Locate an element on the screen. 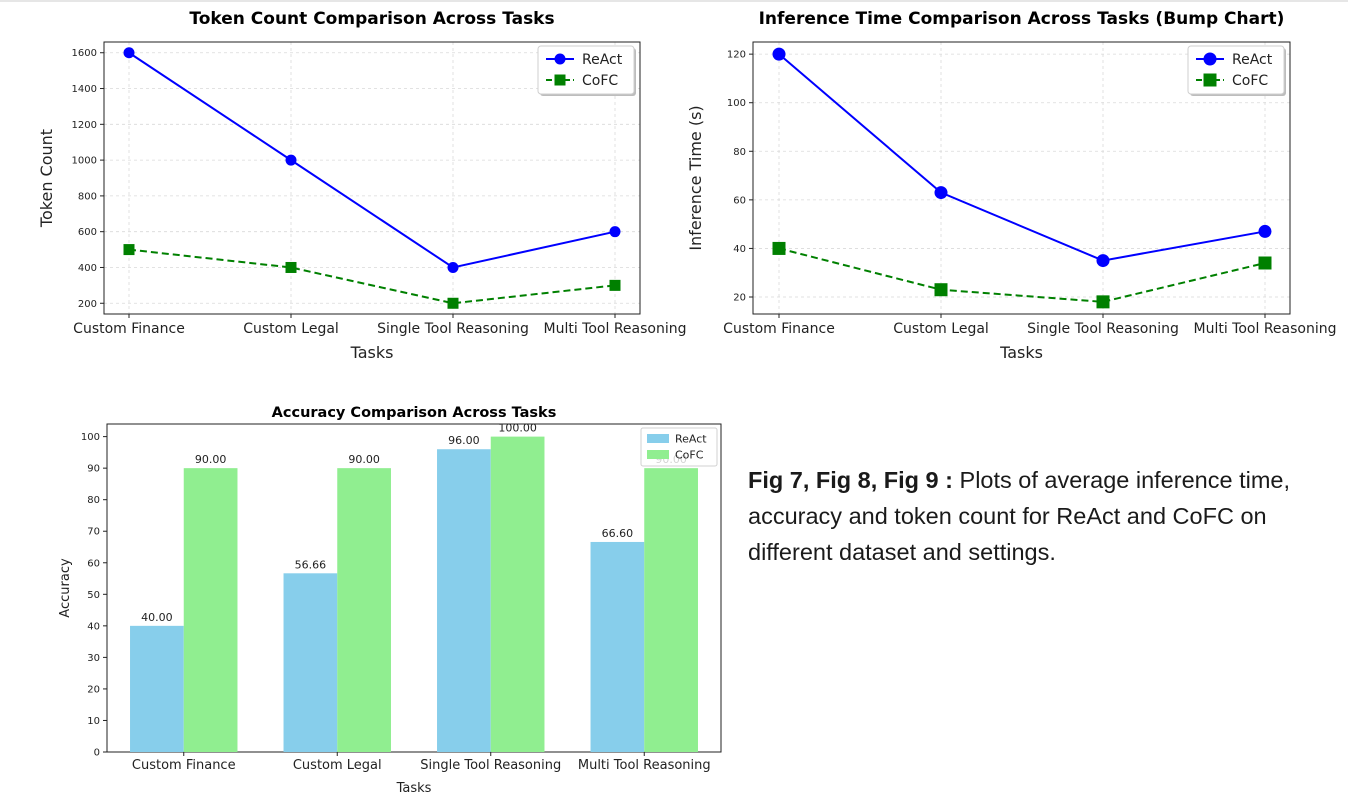  y-tick-label: 400 is located at coordinates (87, 268).